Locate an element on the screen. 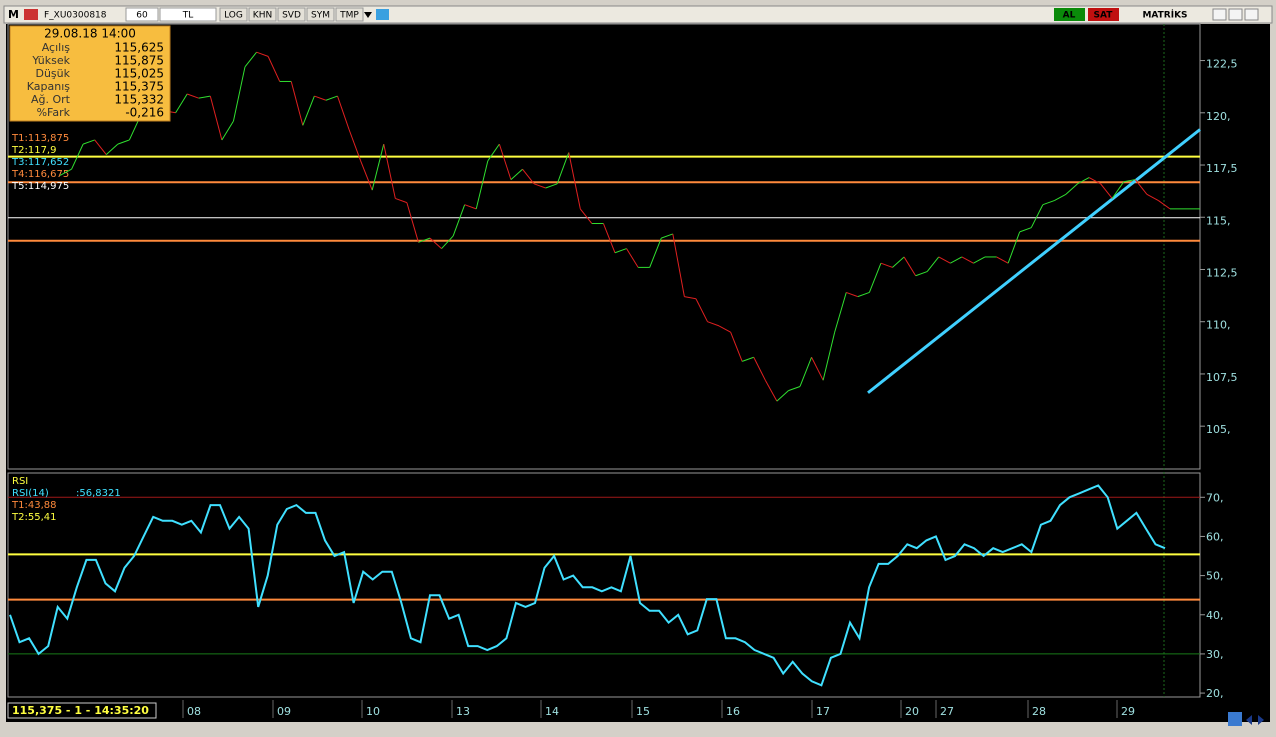 The image size is (1276, 737). period-box is located at coordinates (142, 14).